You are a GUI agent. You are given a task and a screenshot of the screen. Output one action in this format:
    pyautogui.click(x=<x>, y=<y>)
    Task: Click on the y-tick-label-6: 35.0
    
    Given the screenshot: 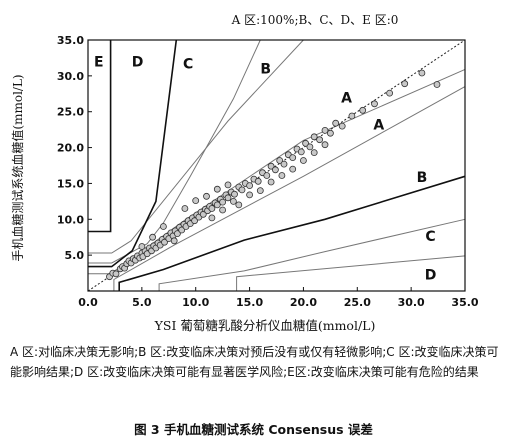 What is the action you would take?
    pyautogui.click(x=70, y=40)
    